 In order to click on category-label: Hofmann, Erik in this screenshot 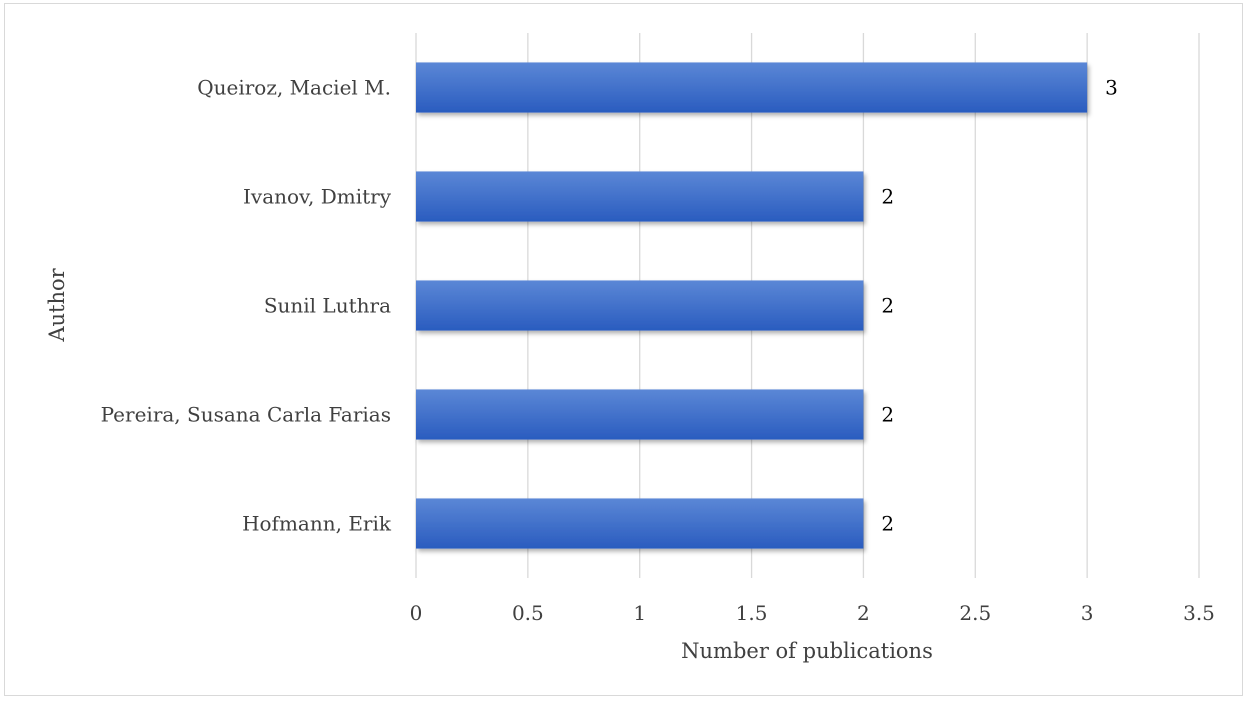, I will do `click(317, 524)`.